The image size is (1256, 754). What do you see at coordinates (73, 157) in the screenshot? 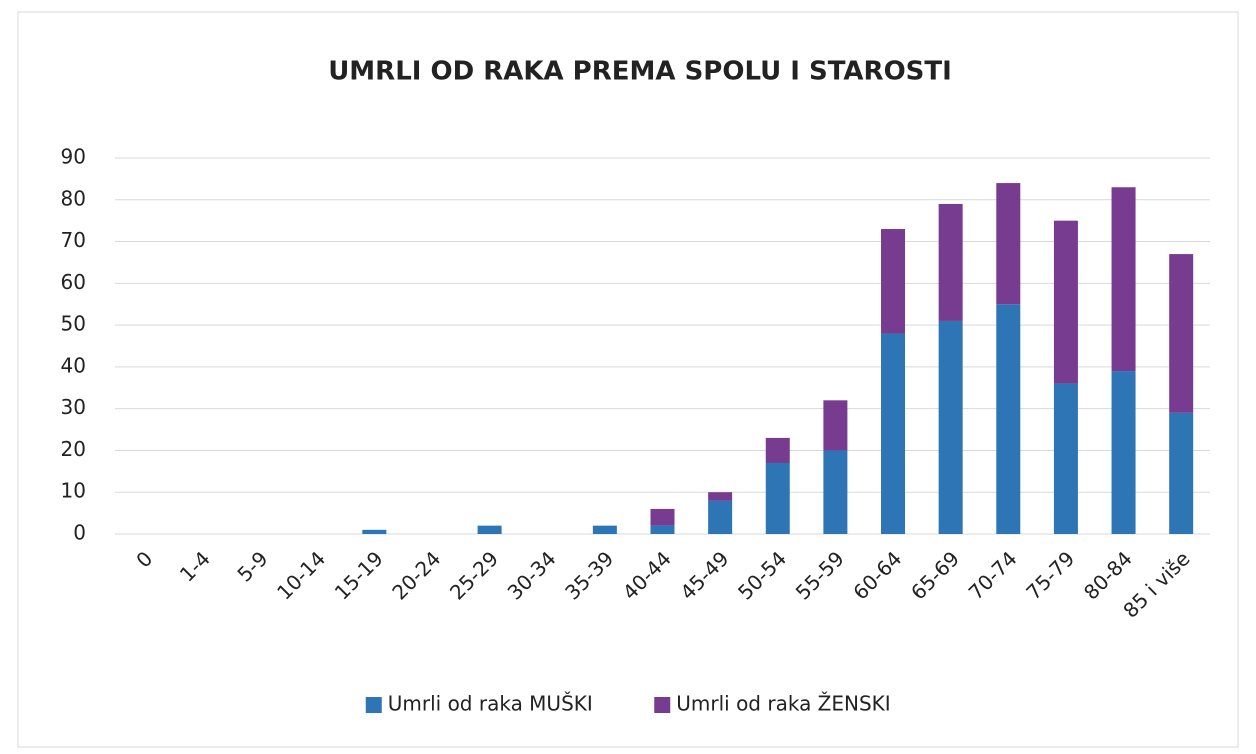
I see `y-tick-label: 90` at bounding box center [73, 157].